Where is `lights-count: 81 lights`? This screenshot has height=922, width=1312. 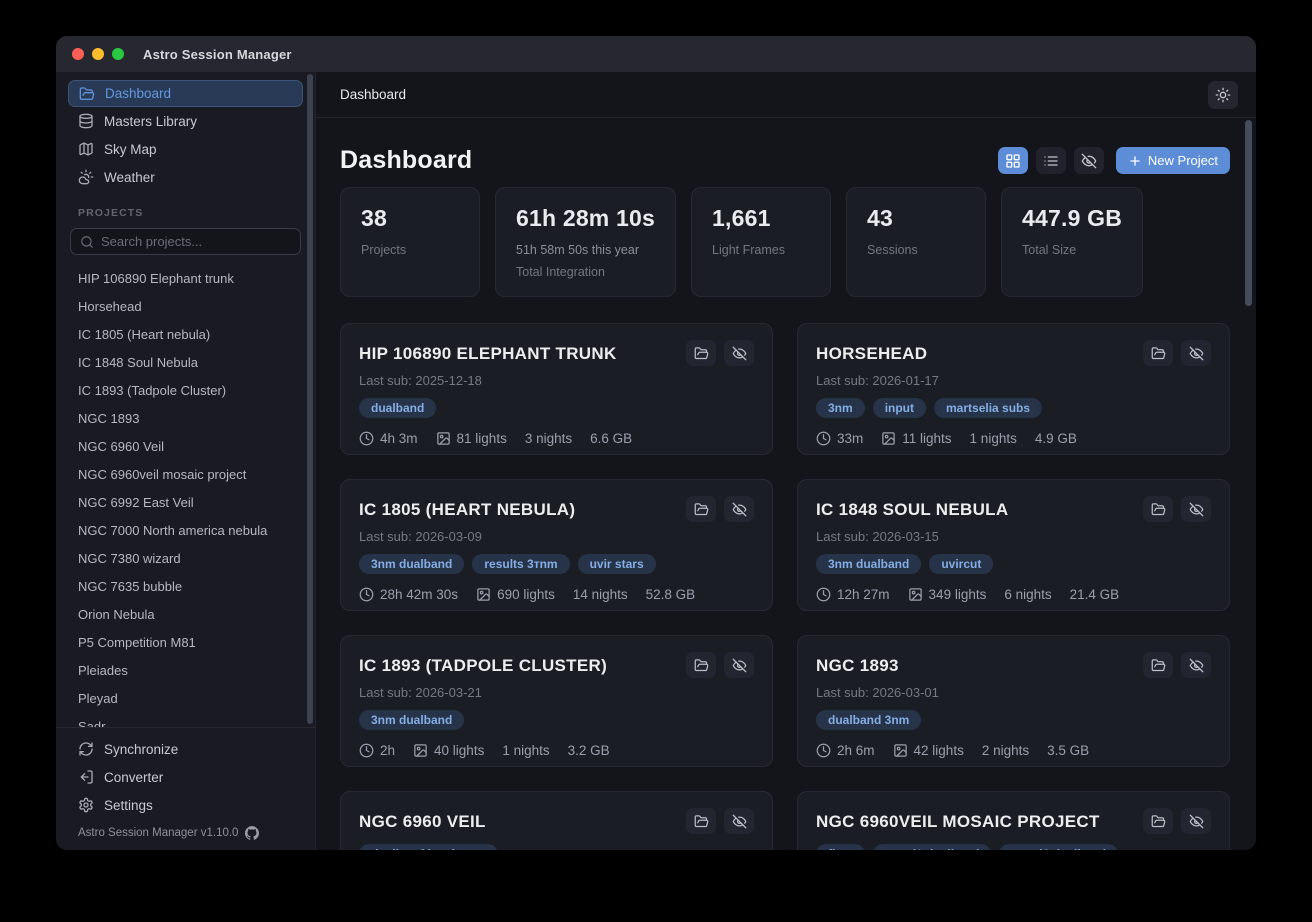
lights-count: 81 lights is located at coordinates (481, 438).